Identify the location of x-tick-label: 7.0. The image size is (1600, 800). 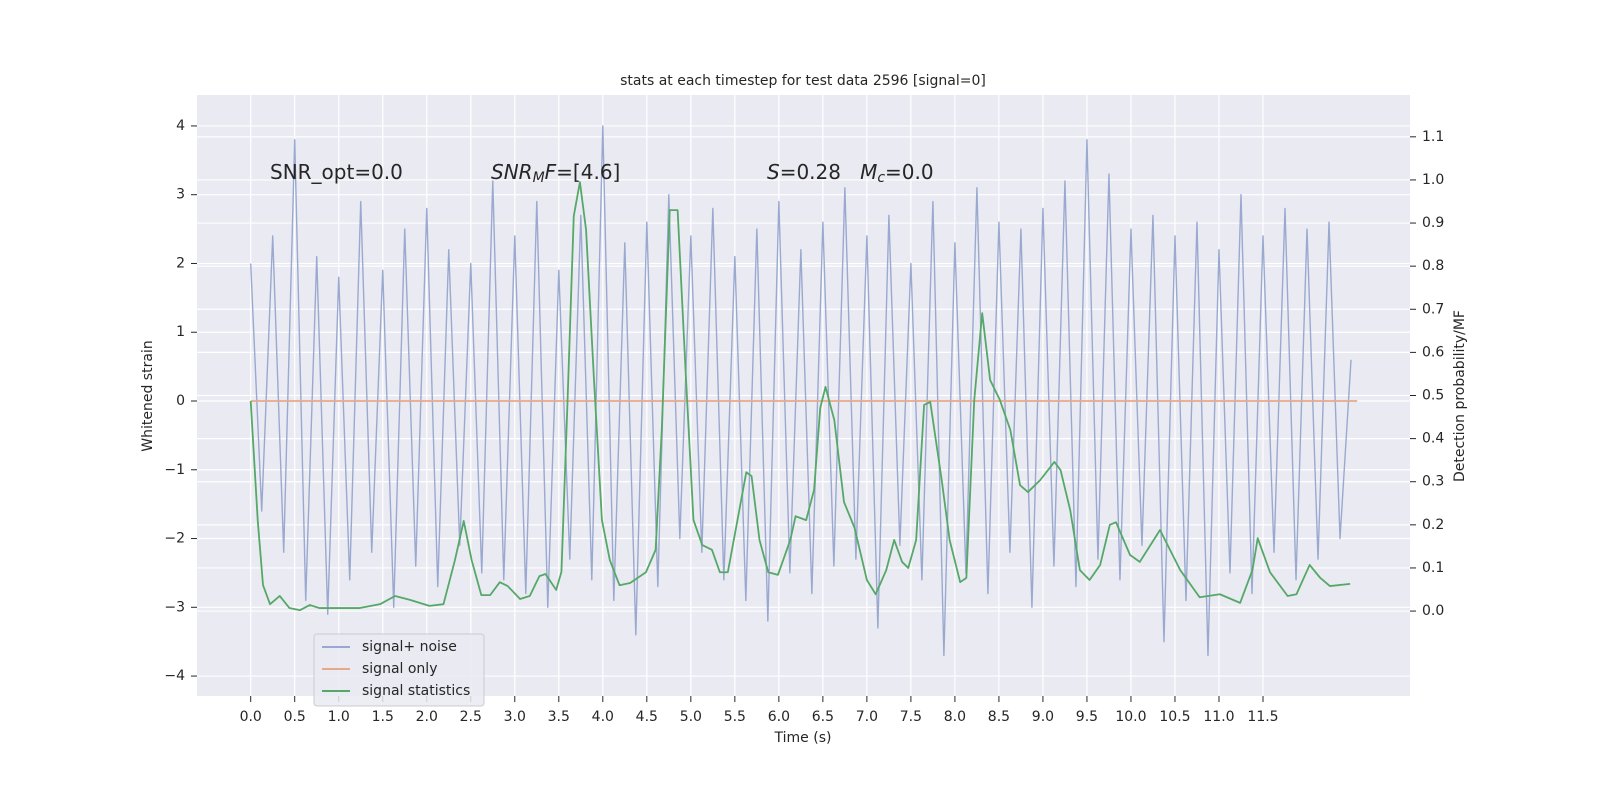
(867, 717).